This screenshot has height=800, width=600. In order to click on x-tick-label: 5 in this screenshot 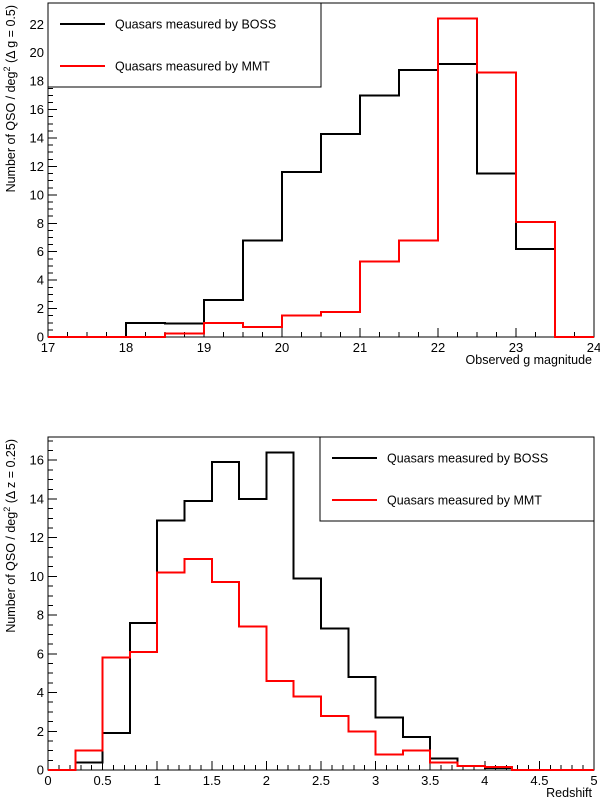, I will do `click(593, 780)`.